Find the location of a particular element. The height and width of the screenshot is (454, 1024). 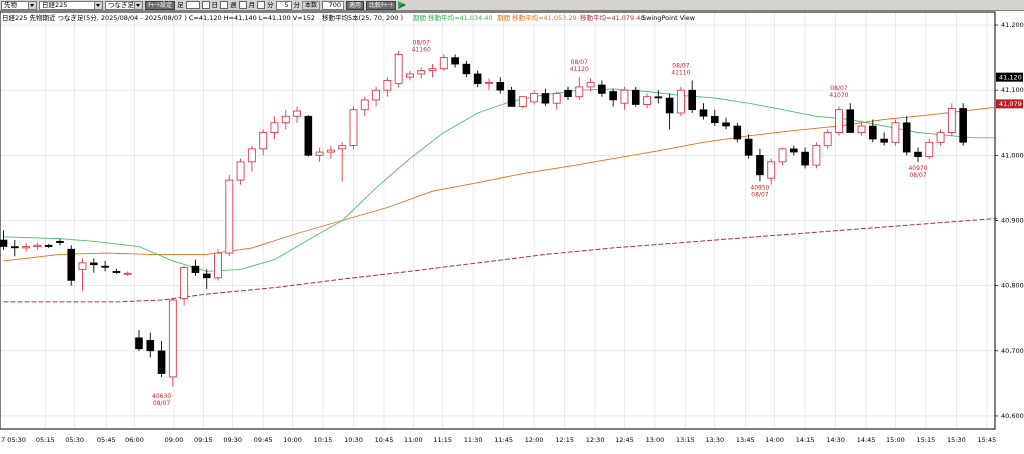

instrument-select: 先物 is located at coordinates (19, 5).